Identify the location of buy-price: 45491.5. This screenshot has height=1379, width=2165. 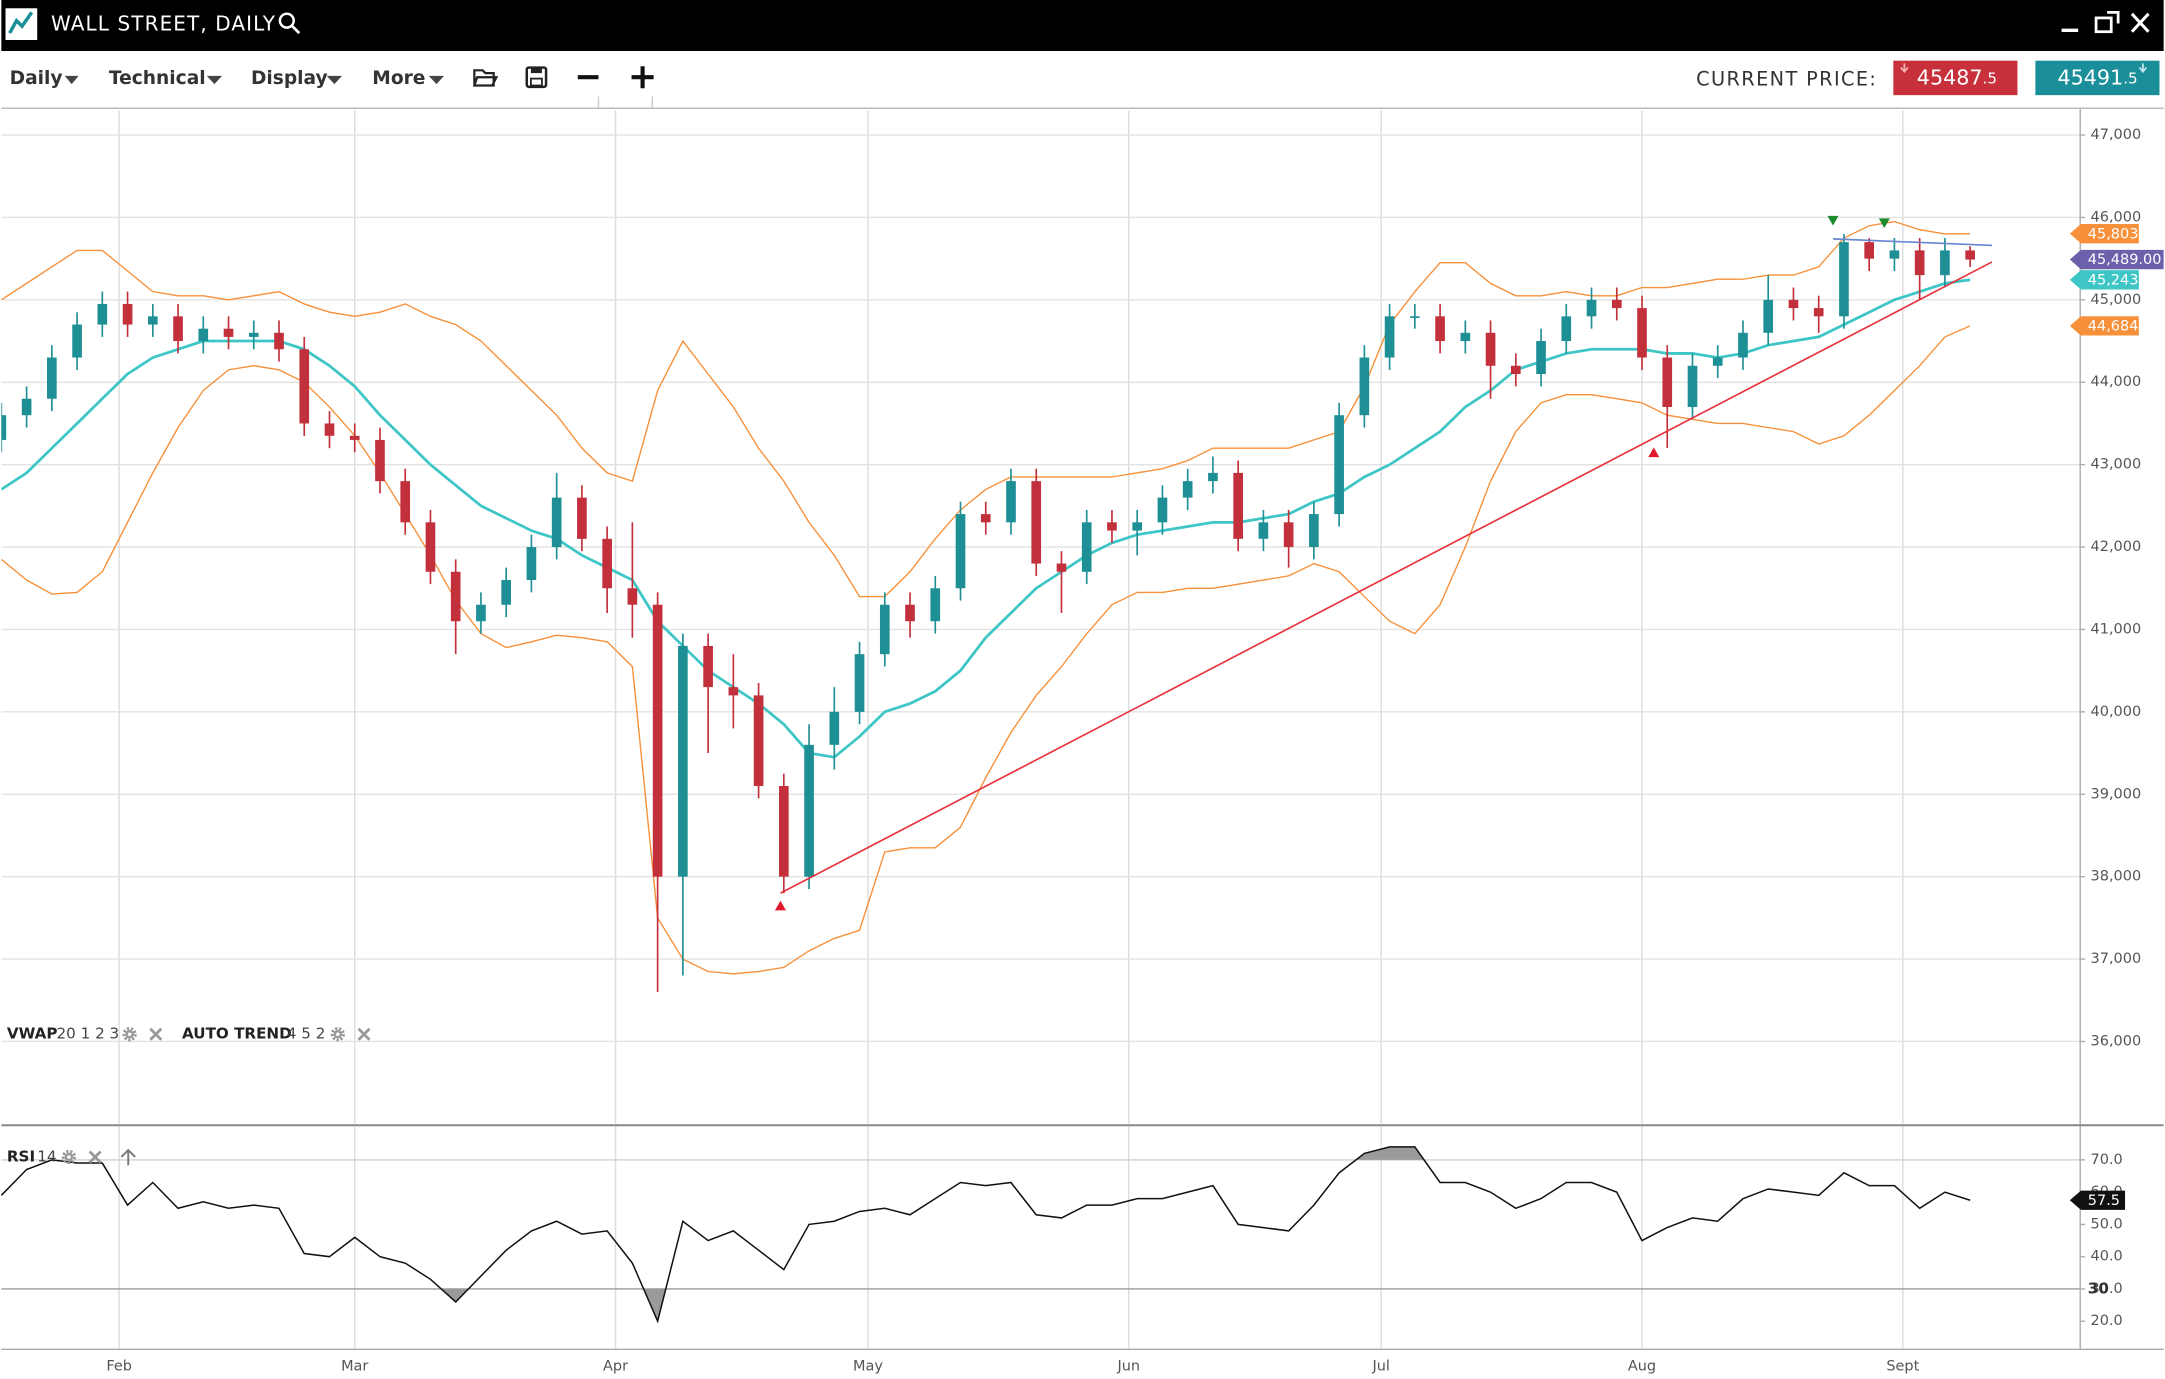
(2097, 78).